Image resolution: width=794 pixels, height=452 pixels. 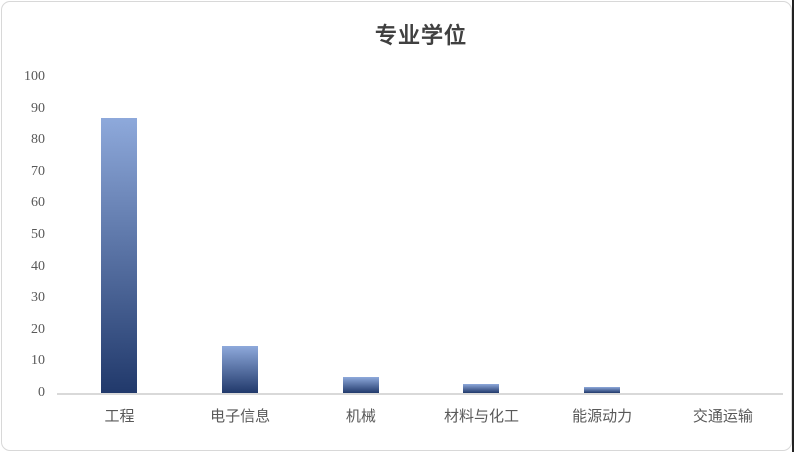 I want to click on y-tick-label: 30, so click(x=38, y=298).